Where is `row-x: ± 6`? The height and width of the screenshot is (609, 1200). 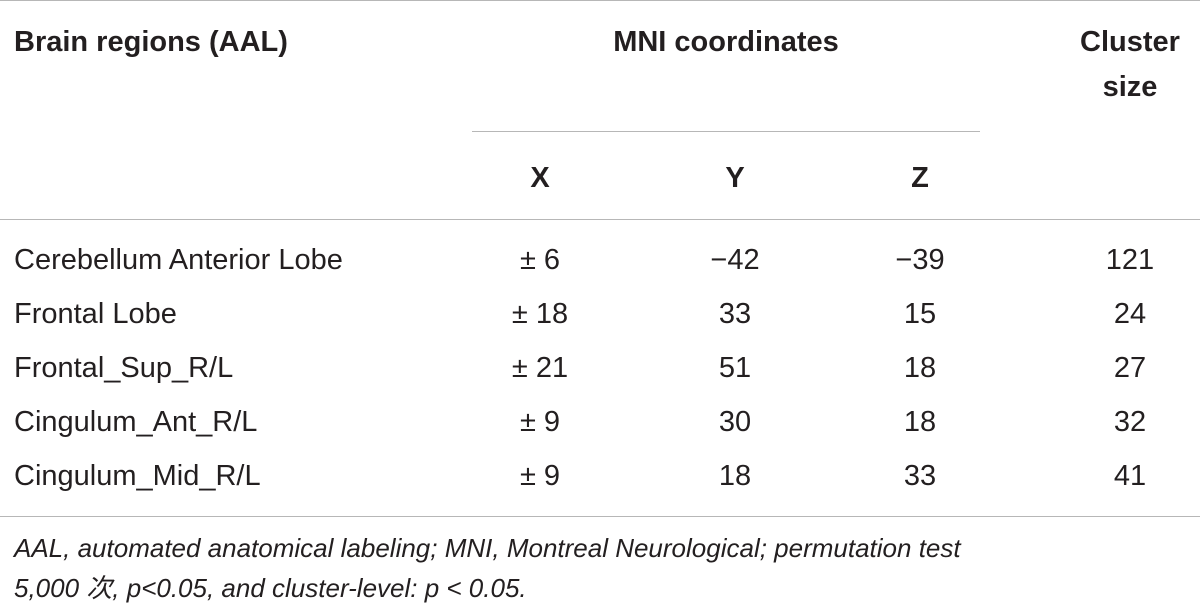 row-x: ± 6 is located at coordinates (540, 260).